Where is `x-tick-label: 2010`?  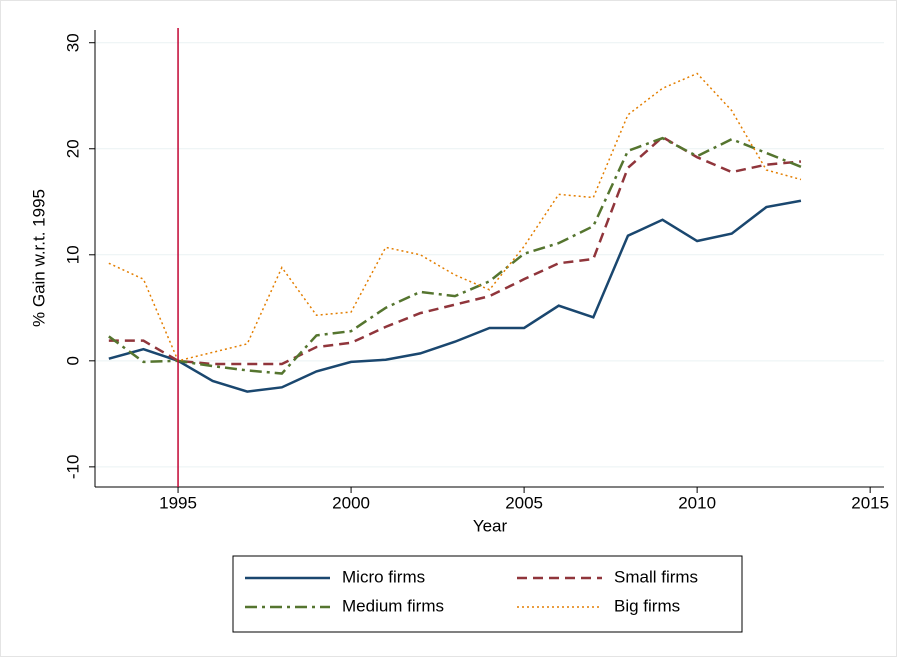
x-tick-label: 2010 is located at coordinates (697, 502).